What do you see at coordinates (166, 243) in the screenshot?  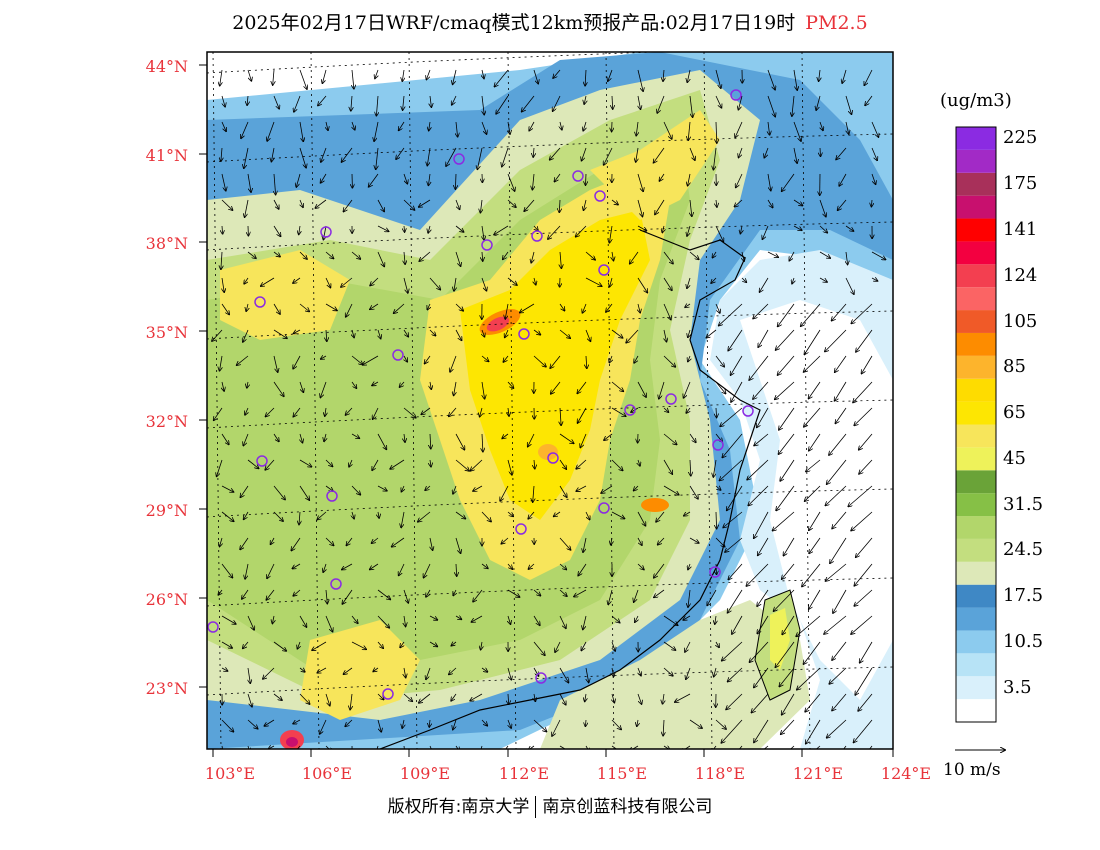 I see `lat-label: 38°N` at bounding box center [166, 243].